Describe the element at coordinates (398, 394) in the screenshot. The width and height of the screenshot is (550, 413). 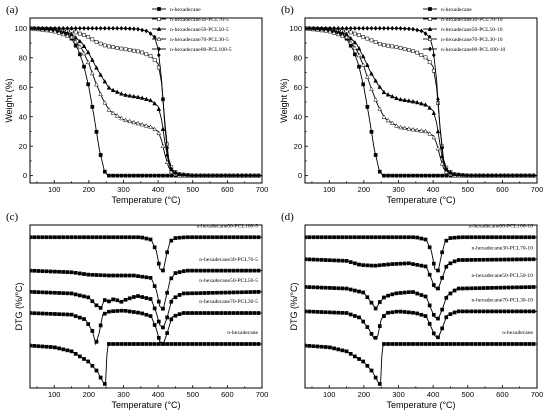
I see `x-tick-label: 300` at that location.